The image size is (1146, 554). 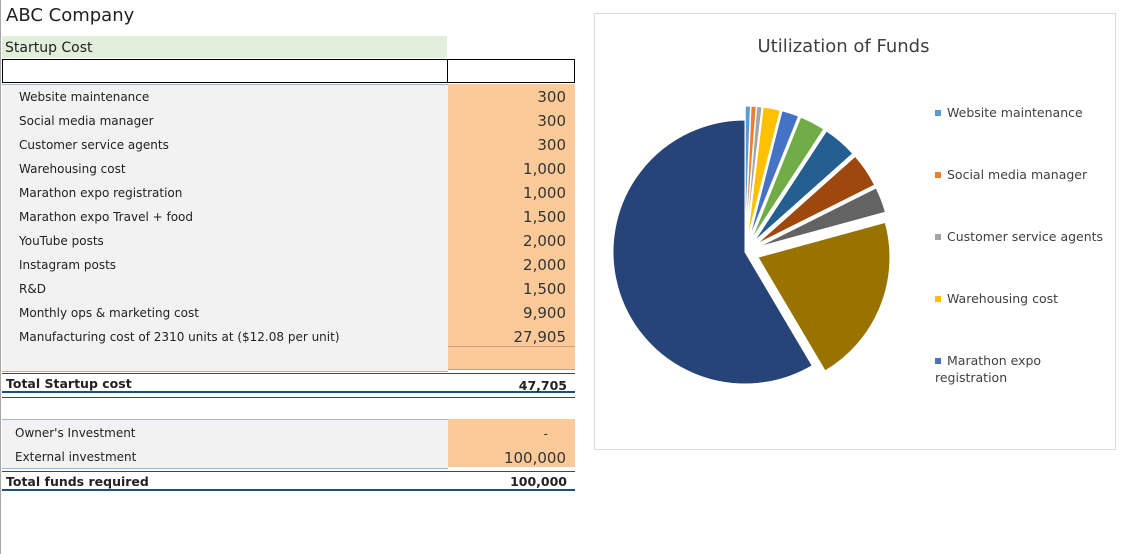 What do you see at coordinates (538, 481) in the screenshot?
I see `total-funds-value: 100,000` at bounding box center [538, 481].